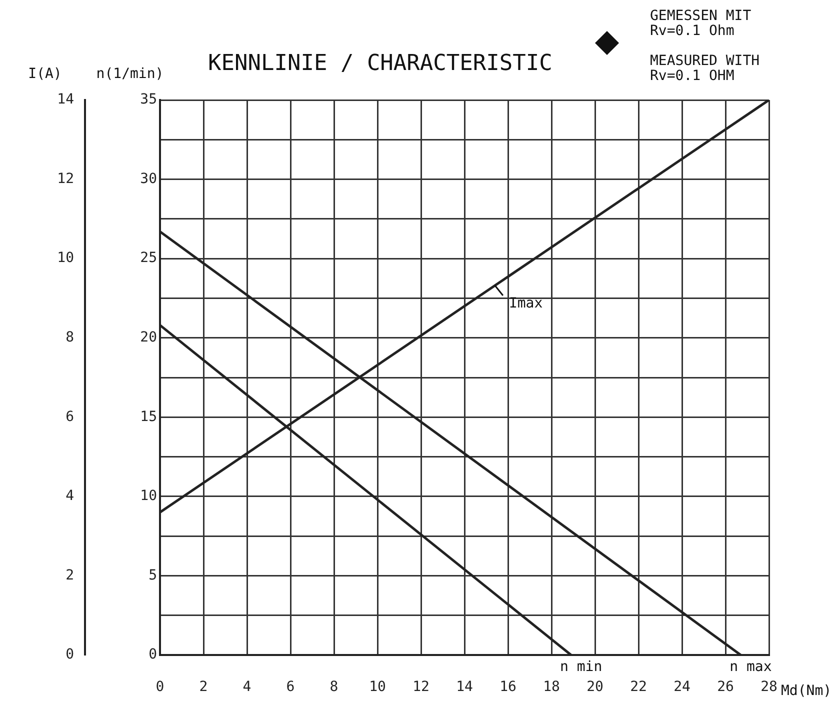 The width and height of the screenshot is (839, 715). What do you see at coordinates (247, 687) in the screenshot?
I see `x-tick-label: 4` at bounding box center [247, 687].